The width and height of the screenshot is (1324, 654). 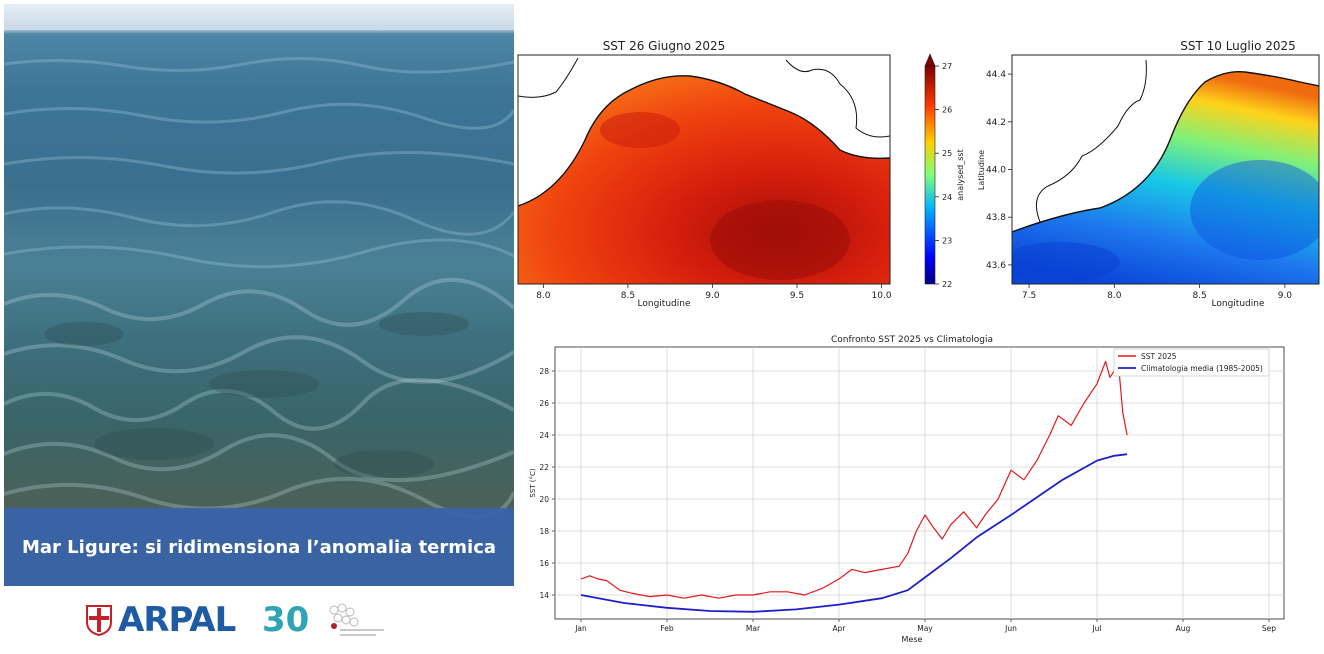 What do you see at coordinates (947, 66) in the screenshot?
I see `colorbar-tick-label-5: 27` at bounding box center [947, 66].